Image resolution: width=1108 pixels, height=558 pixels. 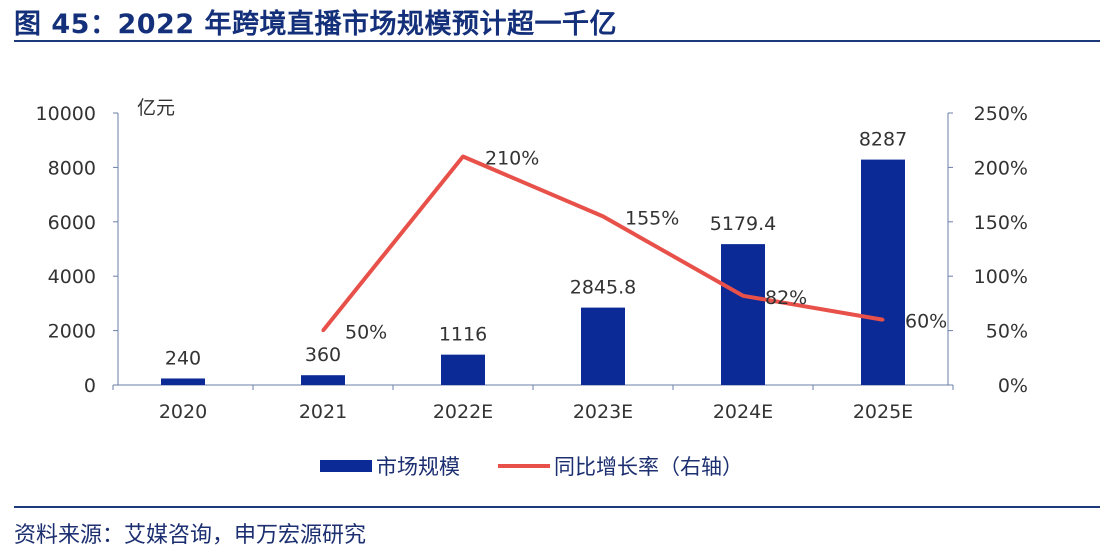 I want to click on right-tick-label: 200%, so click(x=1001, y=168).